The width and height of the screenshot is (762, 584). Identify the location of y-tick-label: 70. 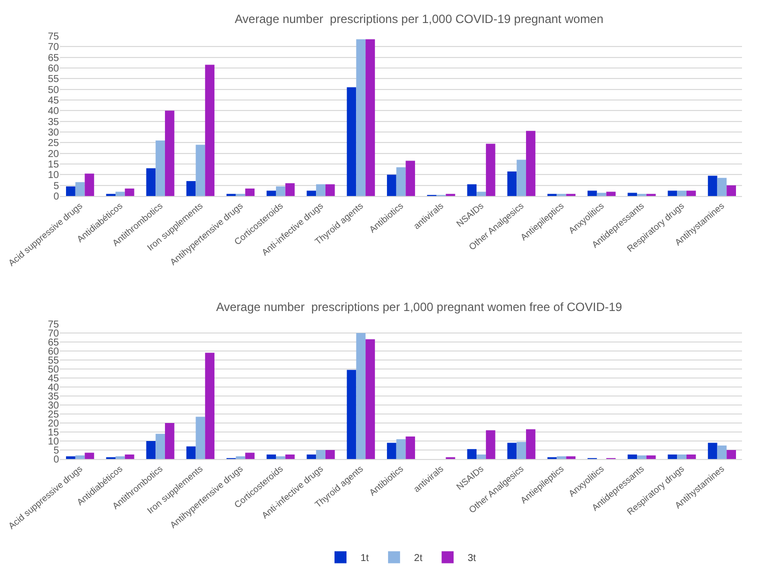
(54, 334).